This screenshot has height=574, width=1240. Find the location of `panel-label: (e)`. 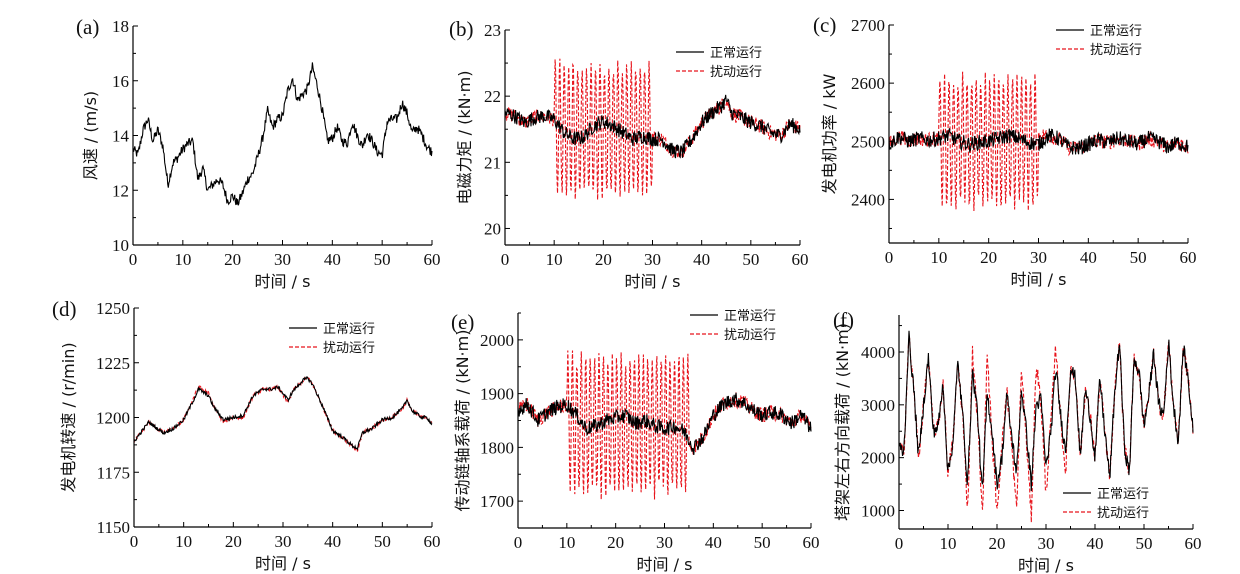

panel-label: (e) is located at coordinates (462, 322).